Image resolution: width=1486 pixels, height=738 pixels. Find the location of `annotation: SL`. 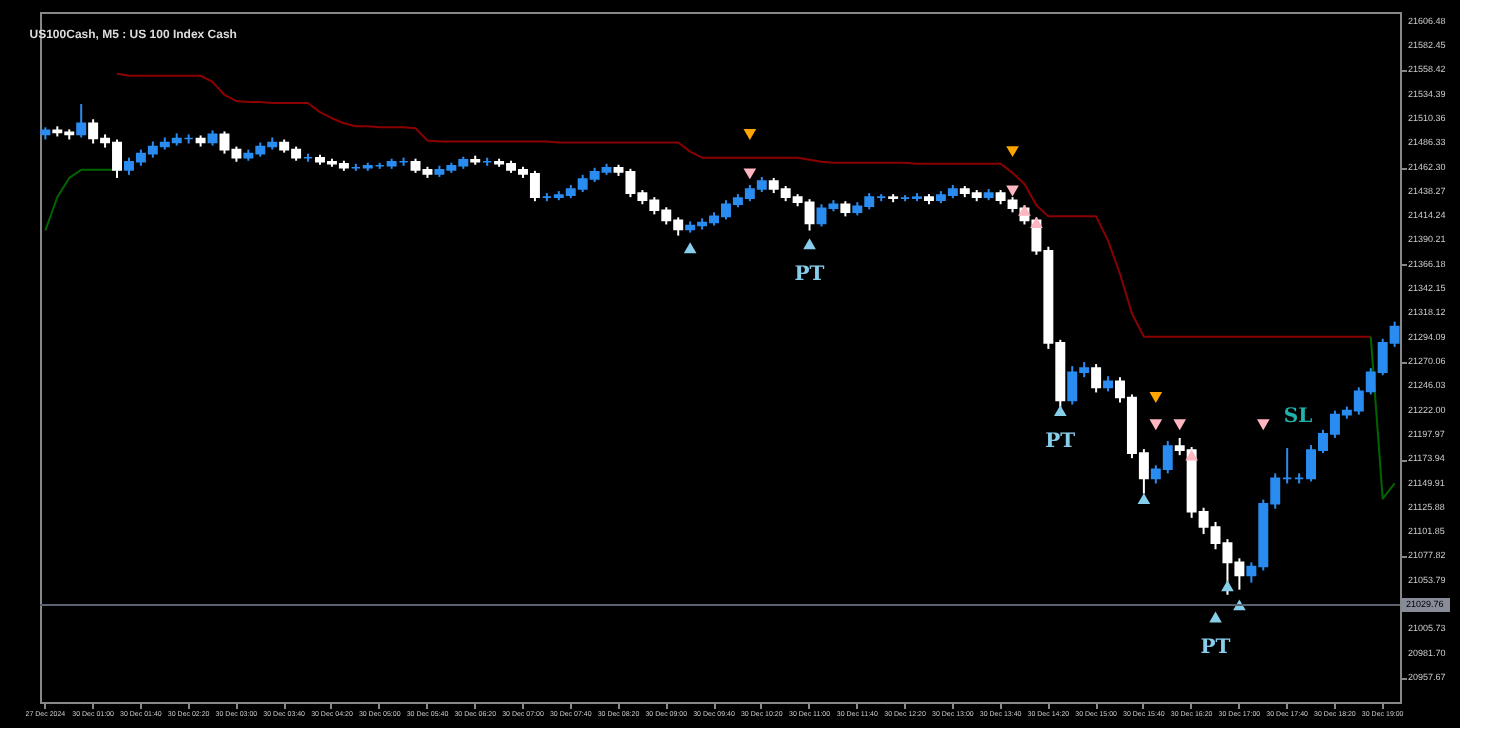

annotation: SL is located at coordinates (1298, 416).